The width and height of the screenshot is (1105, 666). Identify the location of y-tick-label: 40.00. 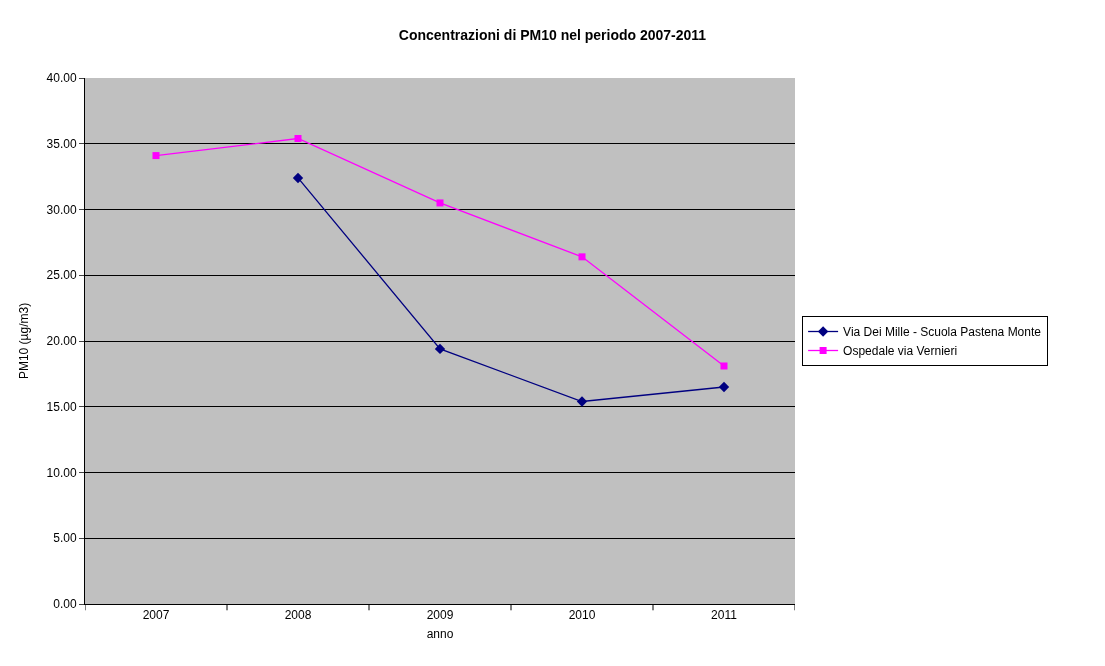
(61, 78).